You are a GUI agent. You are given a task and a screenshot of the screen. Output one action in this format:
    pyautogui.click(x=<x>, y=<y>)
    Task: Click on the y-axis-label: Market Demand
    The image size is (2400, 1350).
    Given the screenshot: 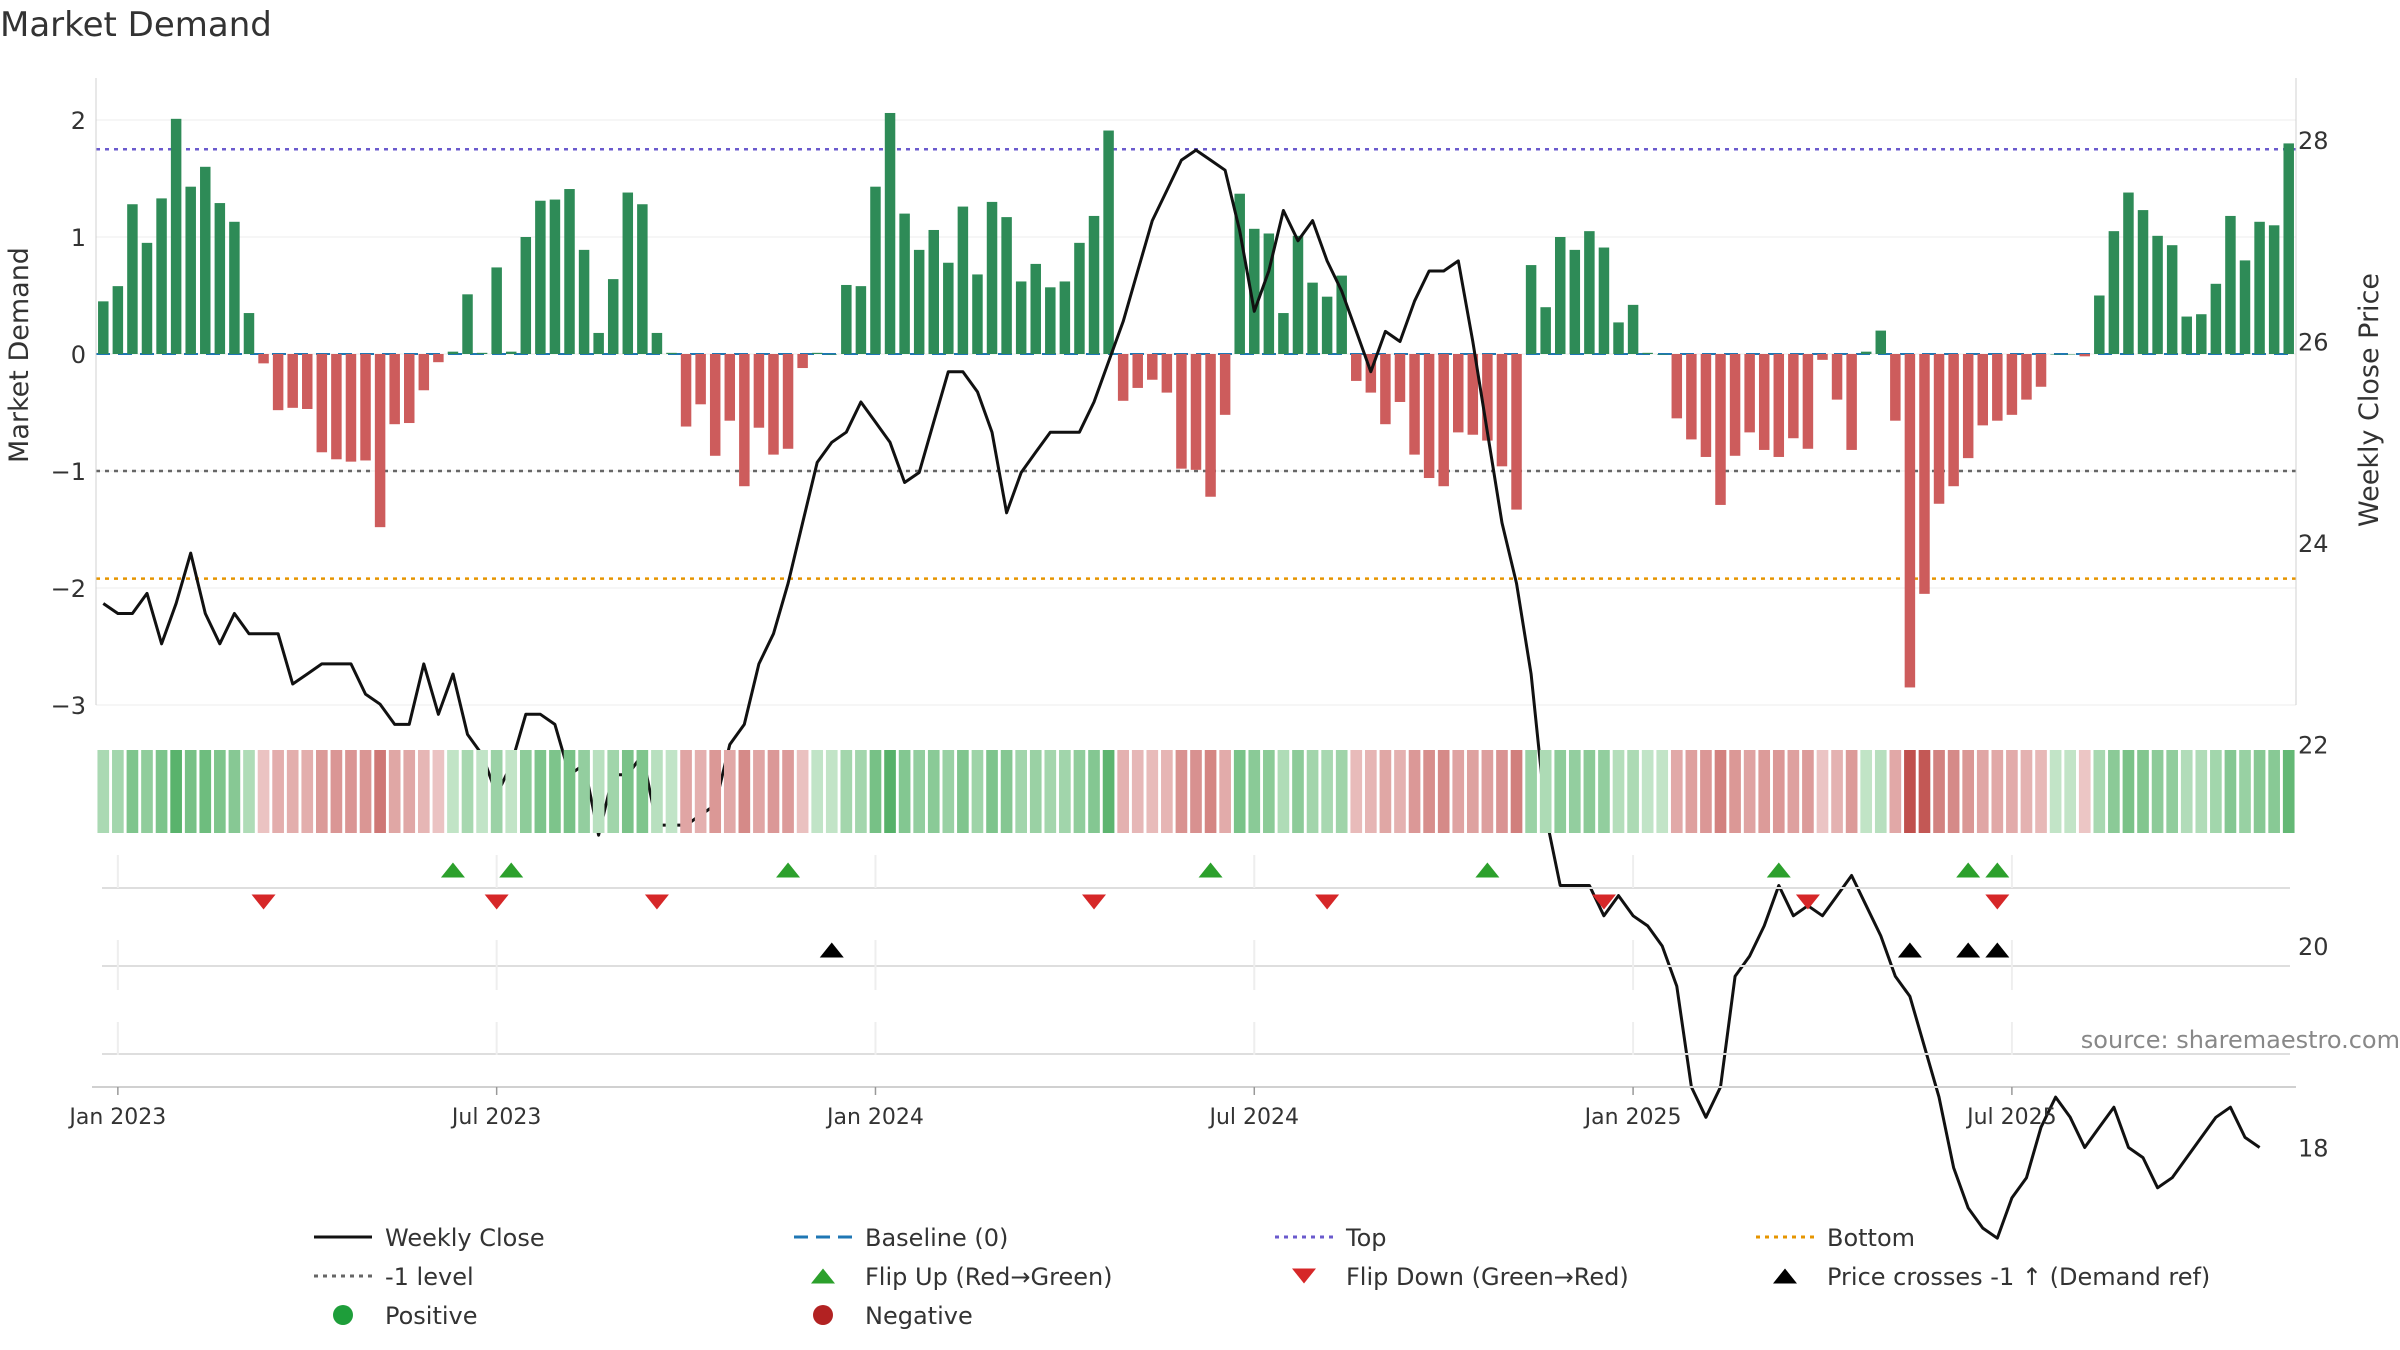 What is the action you would take?
    pyautogui.click(x=19, y=355)
    